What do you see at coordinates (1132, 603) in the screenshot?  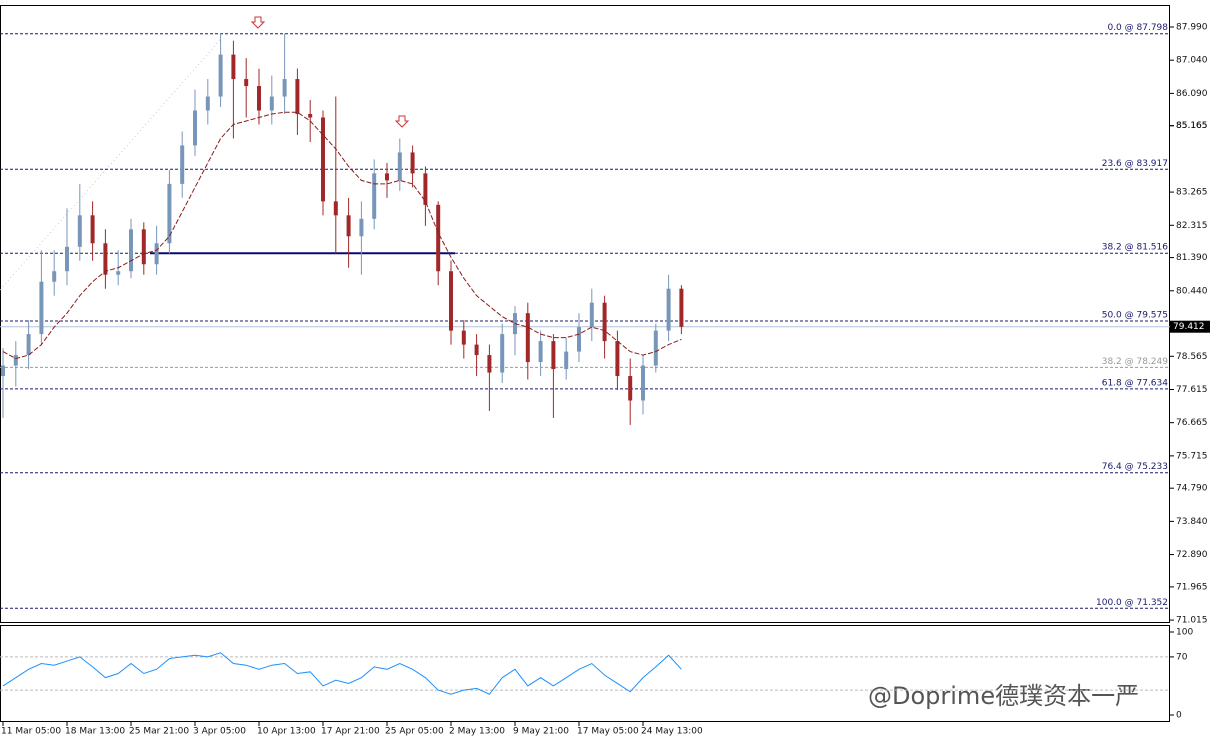 I see `fib-label: 100.0 @ 71.352` at bounding box center [1132, 603].